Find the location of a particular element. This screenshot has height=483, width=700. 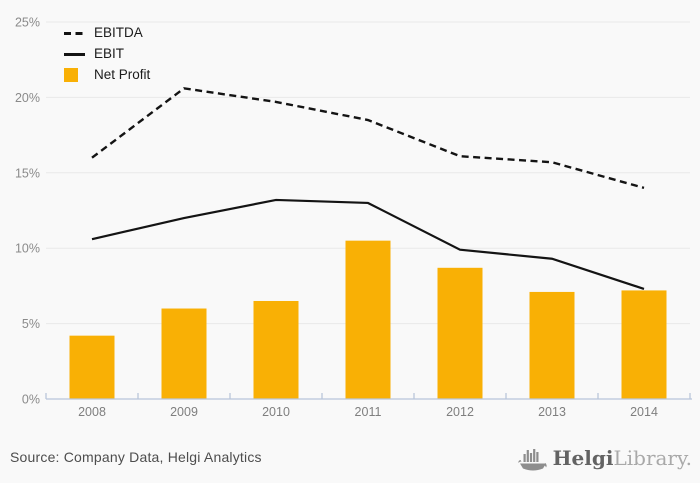

bar-net-profit-2013 is located at coordinates (552, 345).